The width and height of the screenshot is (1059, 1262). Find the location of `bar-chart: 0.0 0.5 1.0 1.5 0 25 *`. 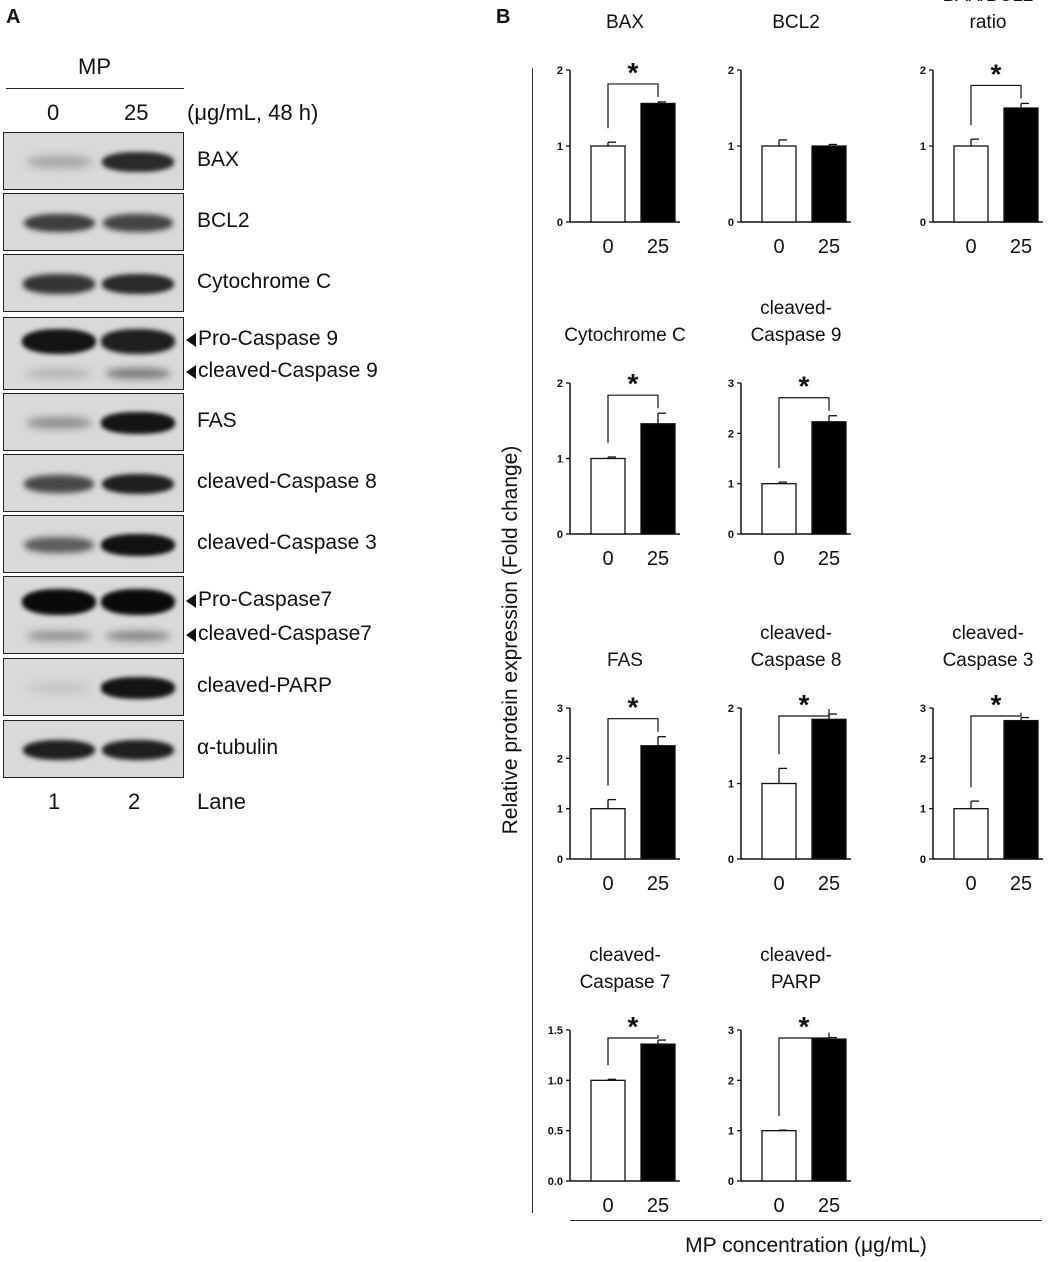

bar-chart: 0.0 0.5 1.0 1.5 0 25 * is located at coordinates (614, 1114).